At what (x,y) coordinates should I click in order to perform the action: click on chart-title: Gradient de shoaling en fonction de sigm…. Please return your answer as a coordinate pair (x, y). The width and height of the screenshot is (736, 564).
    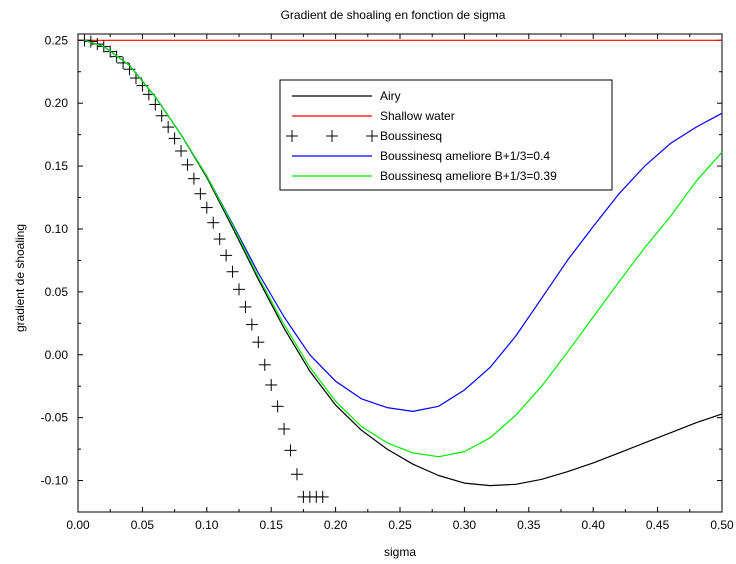
    Looking at the image, I should click on (393, 15).